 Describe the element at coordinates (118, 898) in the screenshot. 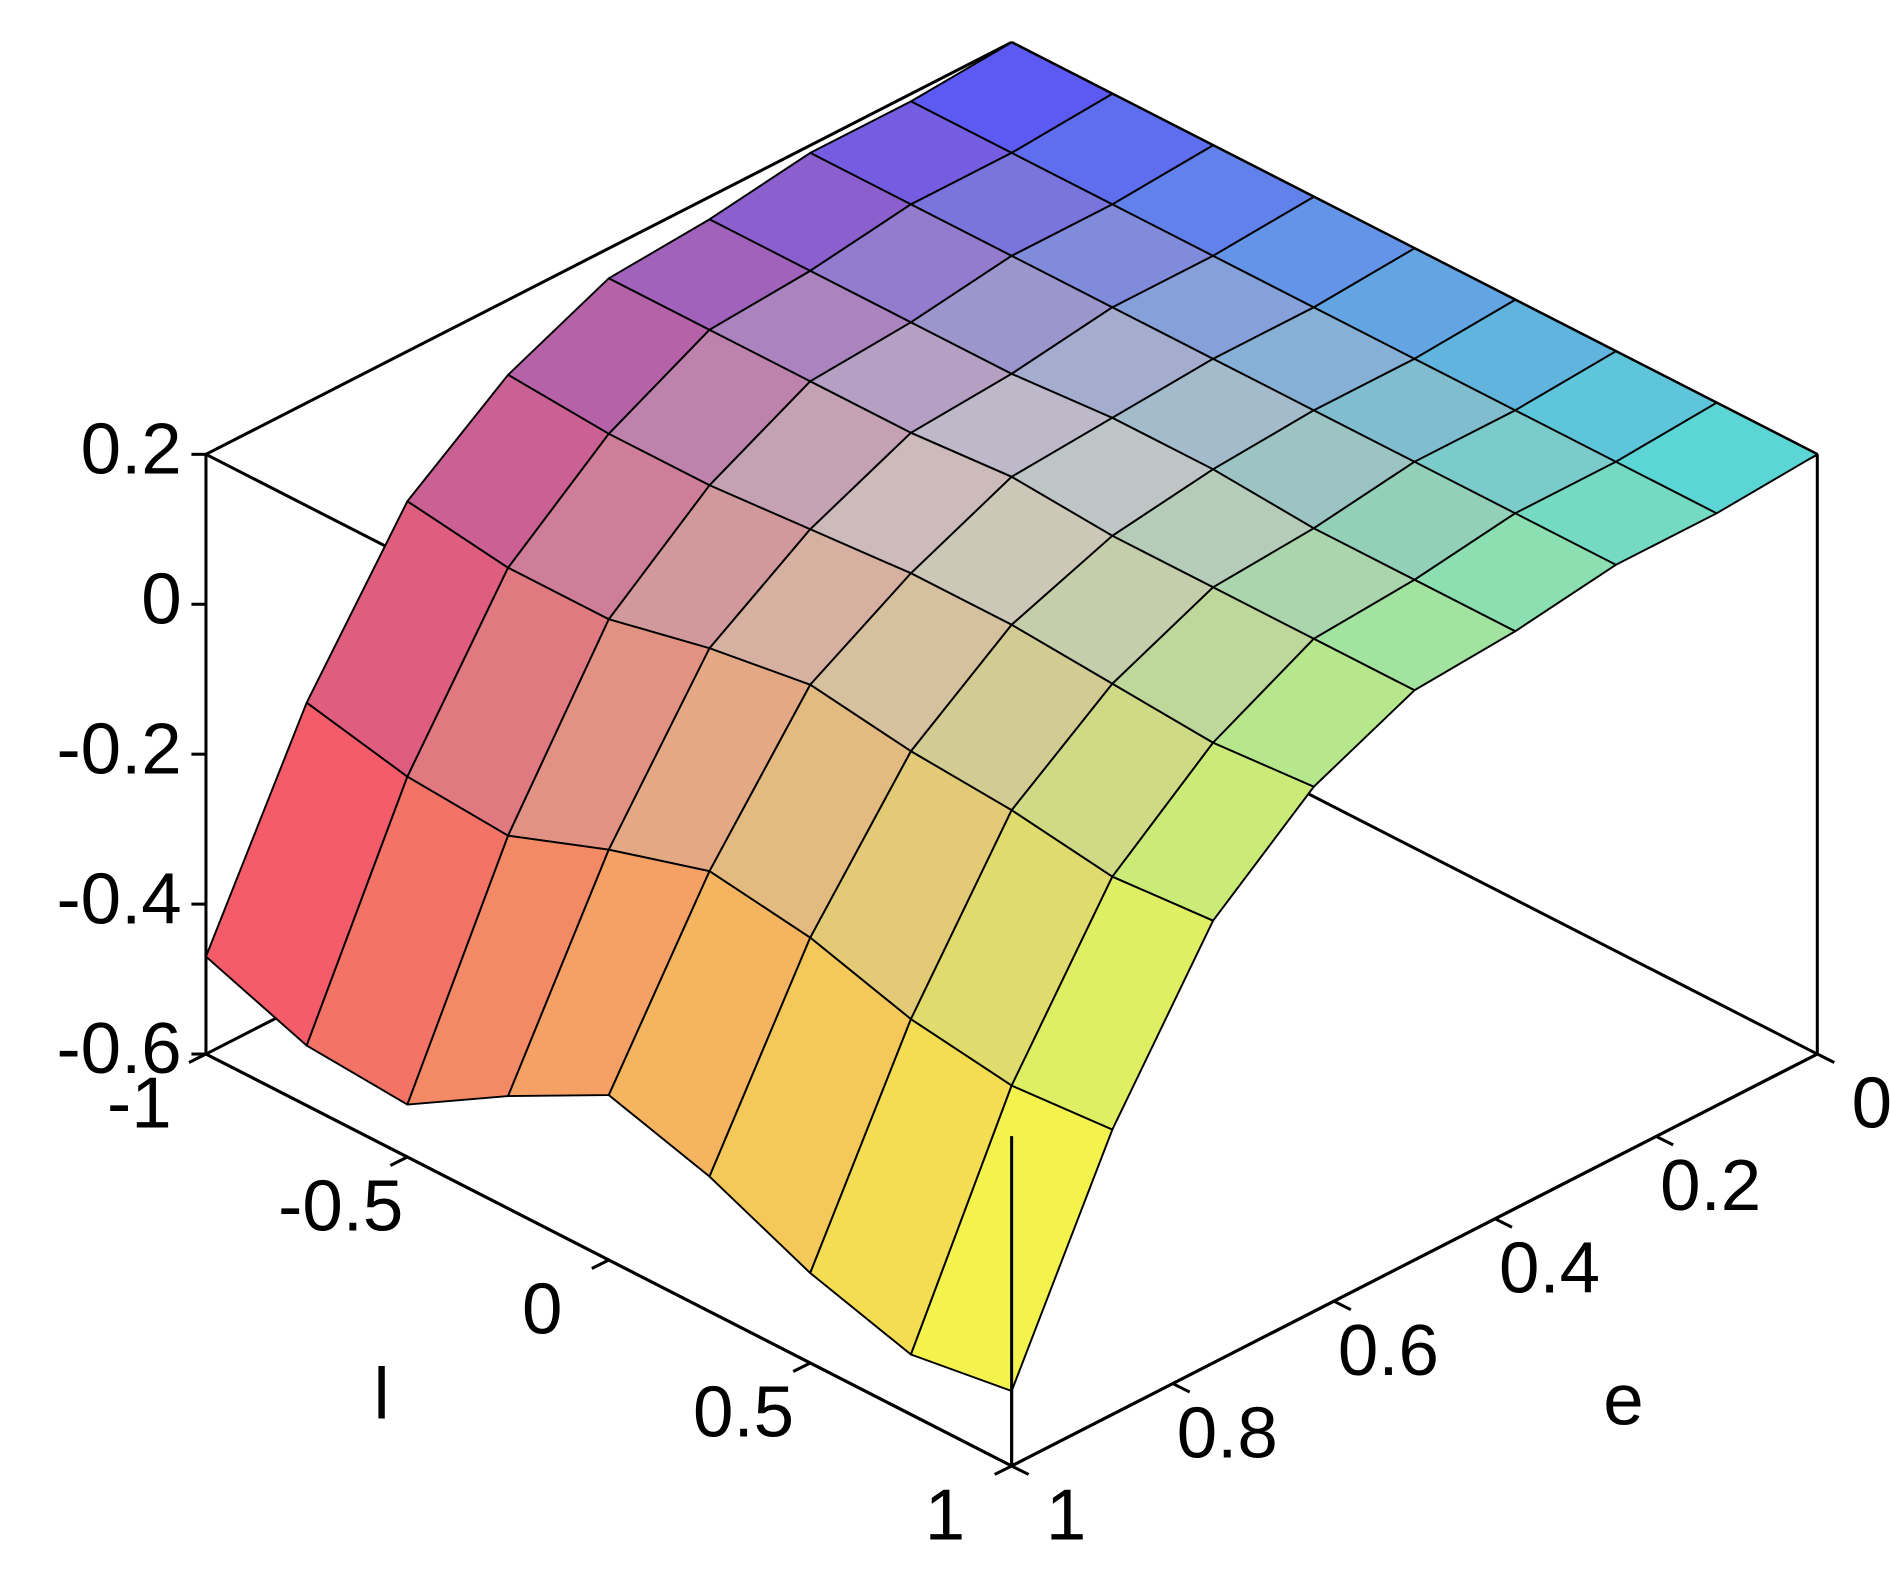

I see `z-tick-label: -0.4` at that location.